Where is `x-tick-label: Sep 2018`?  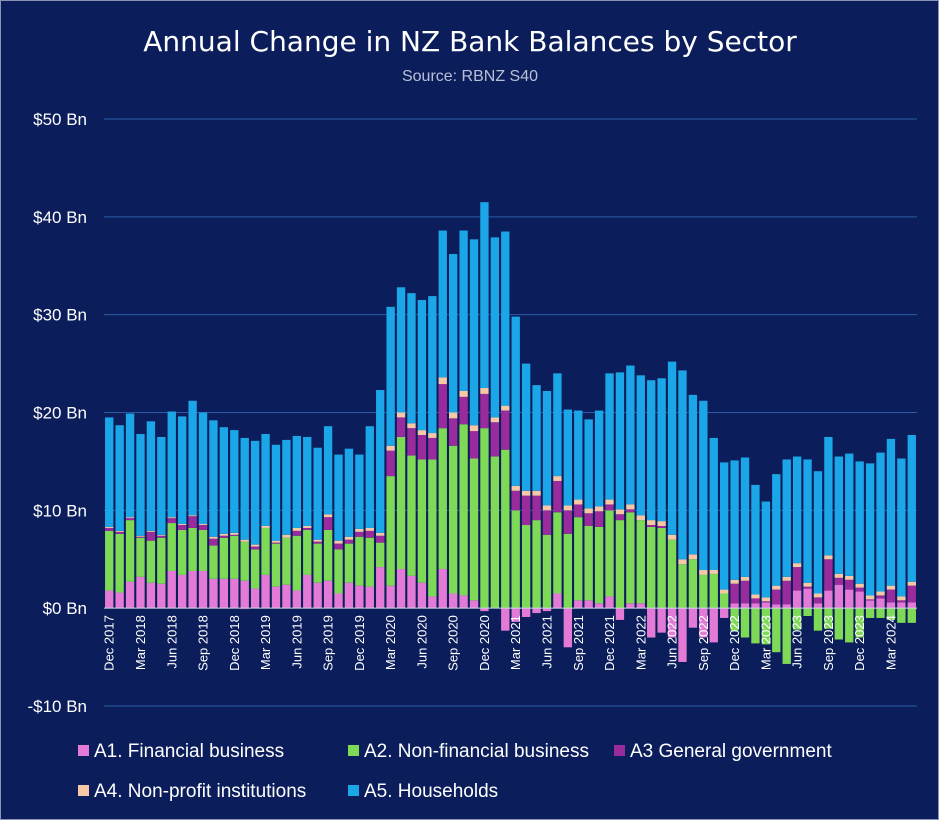 x-tick-label: Sep 2018 is located at coordinates (203, 643).